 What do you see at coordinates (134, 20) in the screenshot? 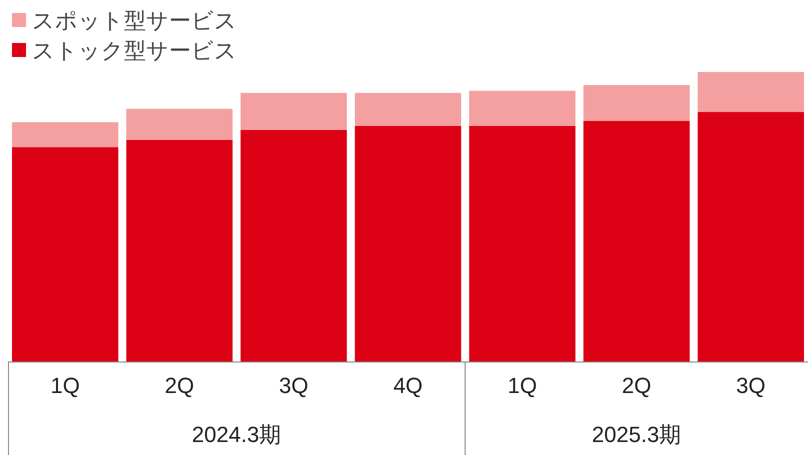
I see `legend-label: スポット型サービス` at bounding box center [134, 20].